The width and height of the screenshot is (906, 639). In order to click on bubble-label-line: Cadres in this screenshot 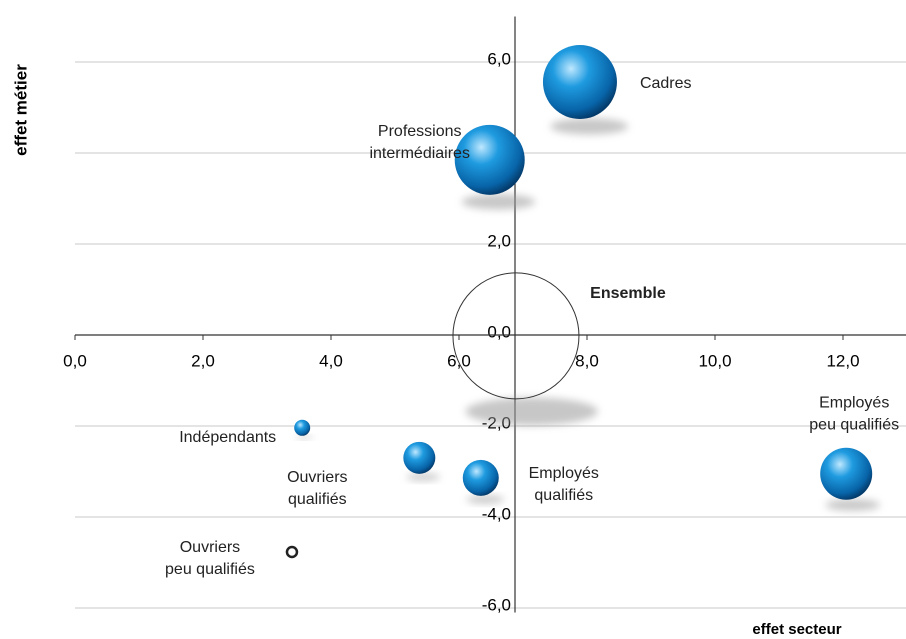, I will do `click(666, 83)`.